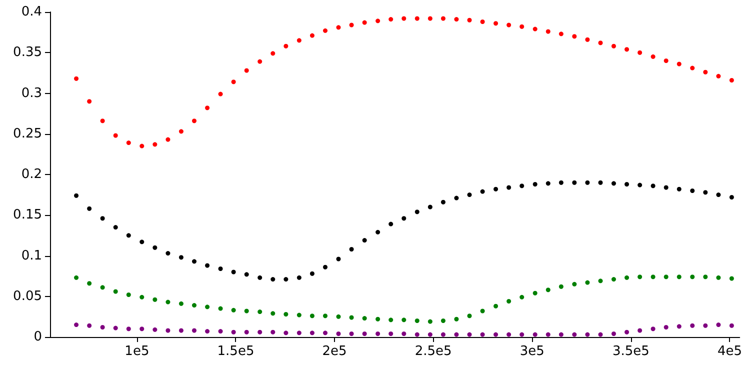 Image resolution: width=745 pixels, height=370 pixels. What do you see at coordinates (729, 351) in the screenshot?
I see `x-tick-label: 4e5` at bounding box center [729, 351].